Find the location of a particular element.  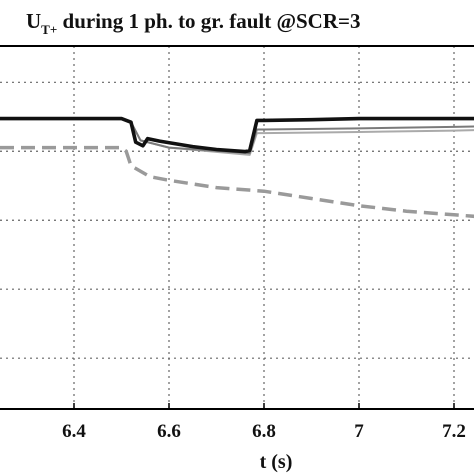

x-tick-labels: 6.46.66.877.27.4 is located at coordinates (264, 422).